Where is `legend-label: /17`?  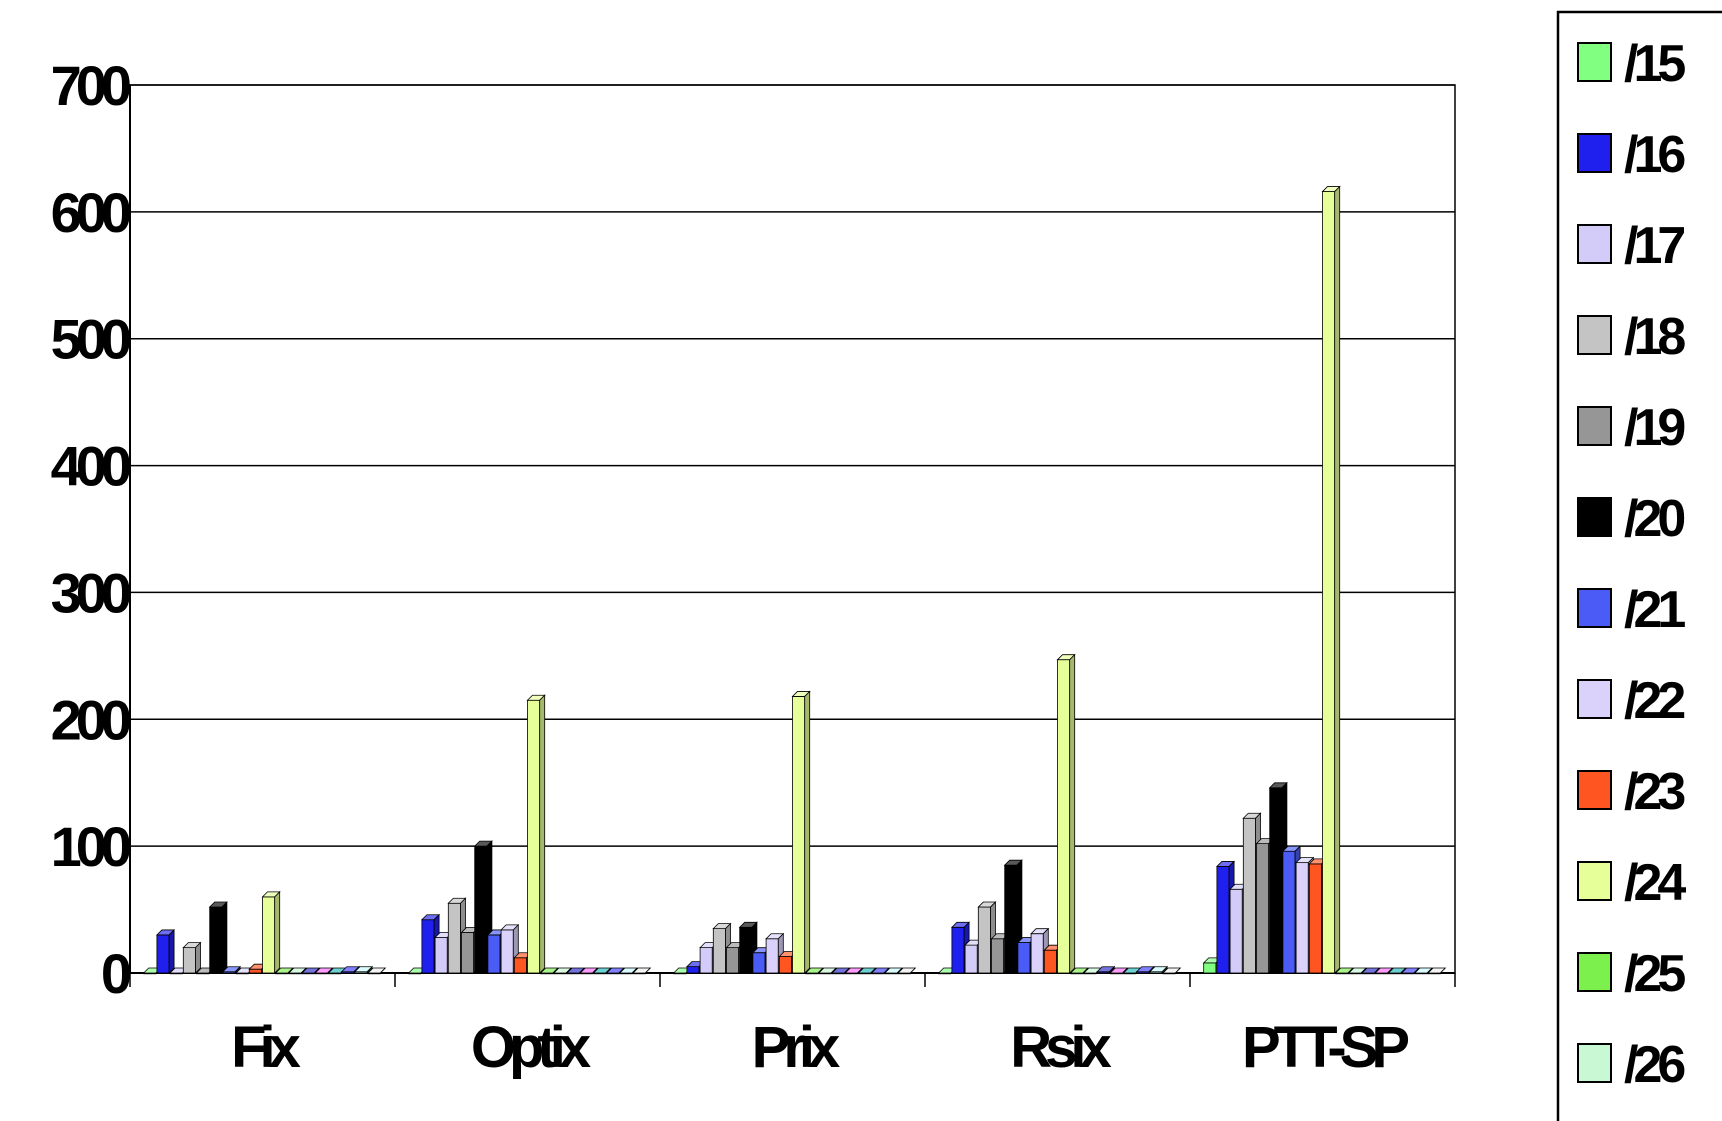
legend-label: /17 is located at coordinates (1654, 246).